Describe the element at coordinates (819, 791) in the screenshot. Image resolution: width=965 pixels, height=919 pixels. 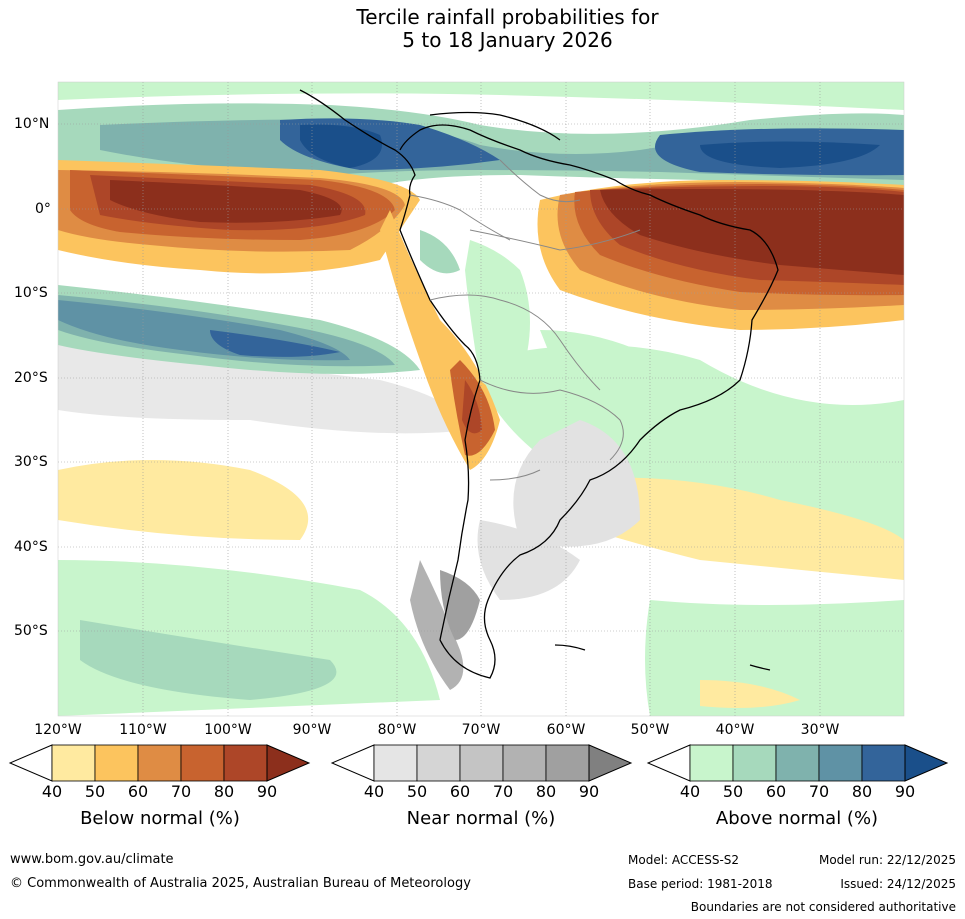
I see `colorbar-above-tick: 70` at that location.